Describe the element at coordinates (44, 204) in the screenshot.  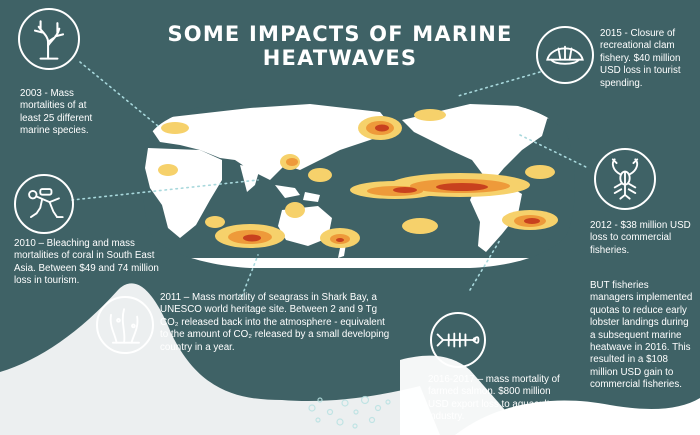
I see `diver-icon` at that location.